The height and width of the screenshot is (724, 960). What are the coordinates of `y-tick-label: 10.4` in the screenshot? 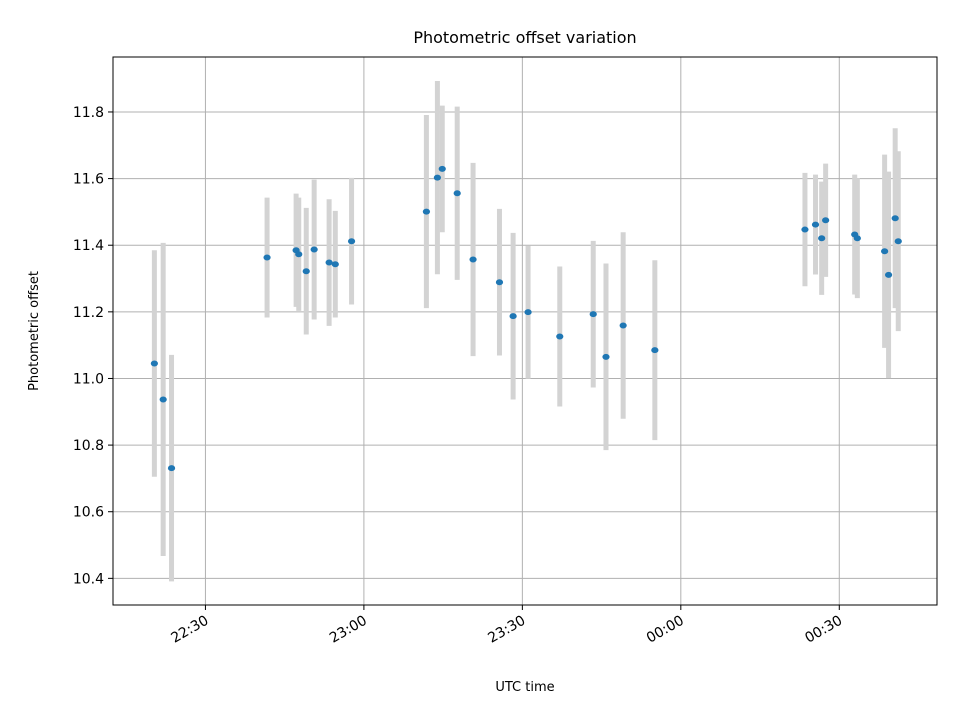 It's located at (88, 579).